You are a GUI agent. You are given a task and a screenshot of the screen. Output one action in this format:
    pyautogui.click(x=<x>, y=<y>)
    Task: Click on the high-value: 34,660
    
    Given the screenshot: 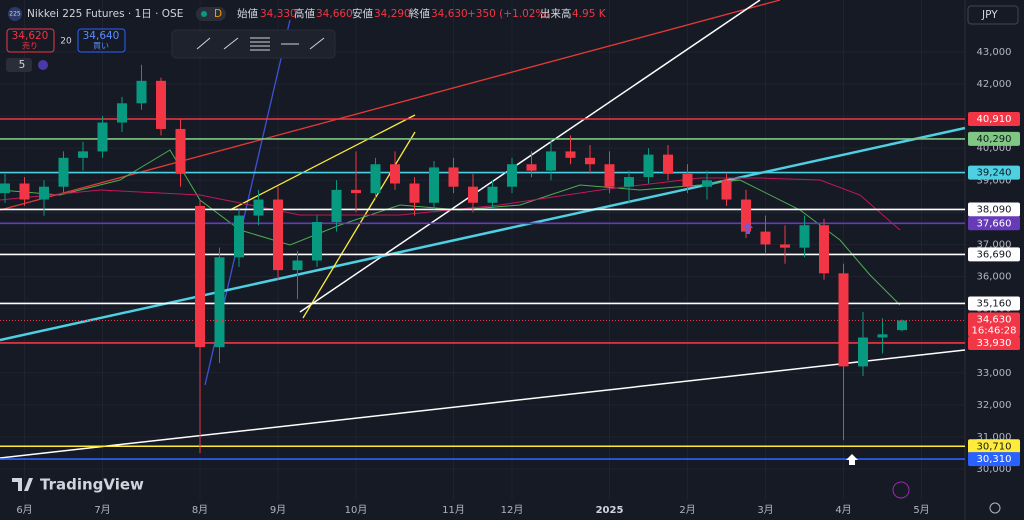 What is the action you would take?
    pyautogui.click(x=334, y=14)
    